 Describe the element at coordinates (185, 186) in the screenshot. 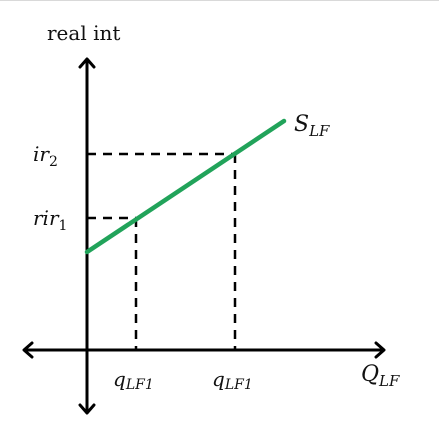

I see `supply-curve` at that location.